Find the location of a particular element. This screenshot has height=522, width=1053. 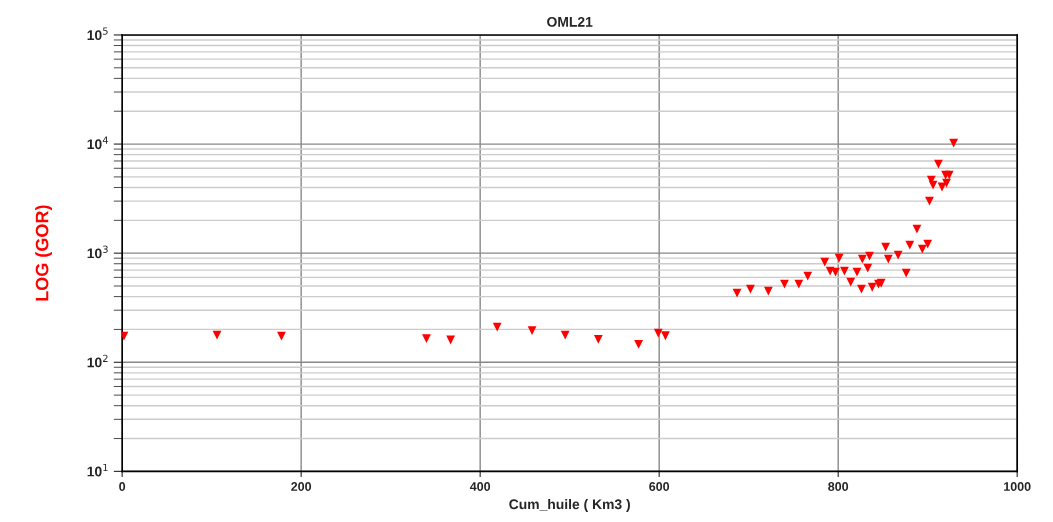

x-axis-title: Cum_huile ( Km3 ) is located at coordinates (569, 505).